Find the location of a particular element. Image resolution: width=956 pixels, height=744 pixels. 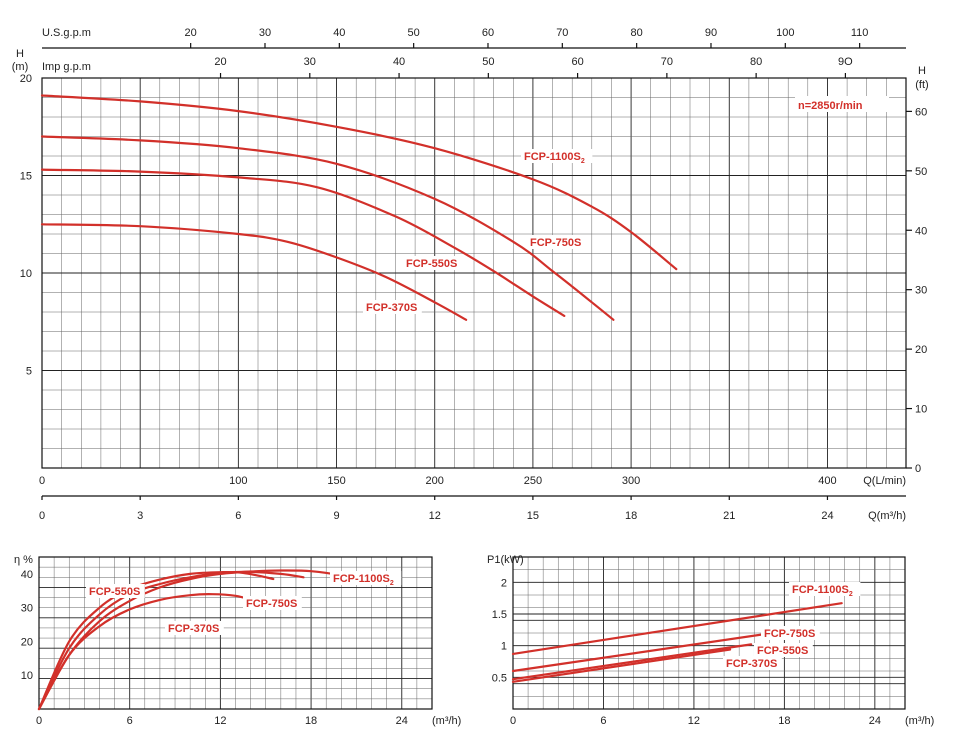

power-label-fcp-1100s-bg is located at coordinates (825, 589).